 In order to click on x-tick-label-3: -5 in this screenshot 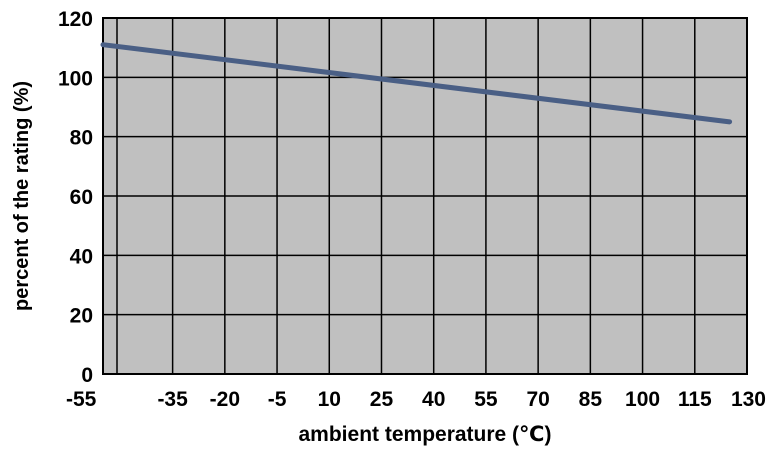, I will do `click(277, 399)`.